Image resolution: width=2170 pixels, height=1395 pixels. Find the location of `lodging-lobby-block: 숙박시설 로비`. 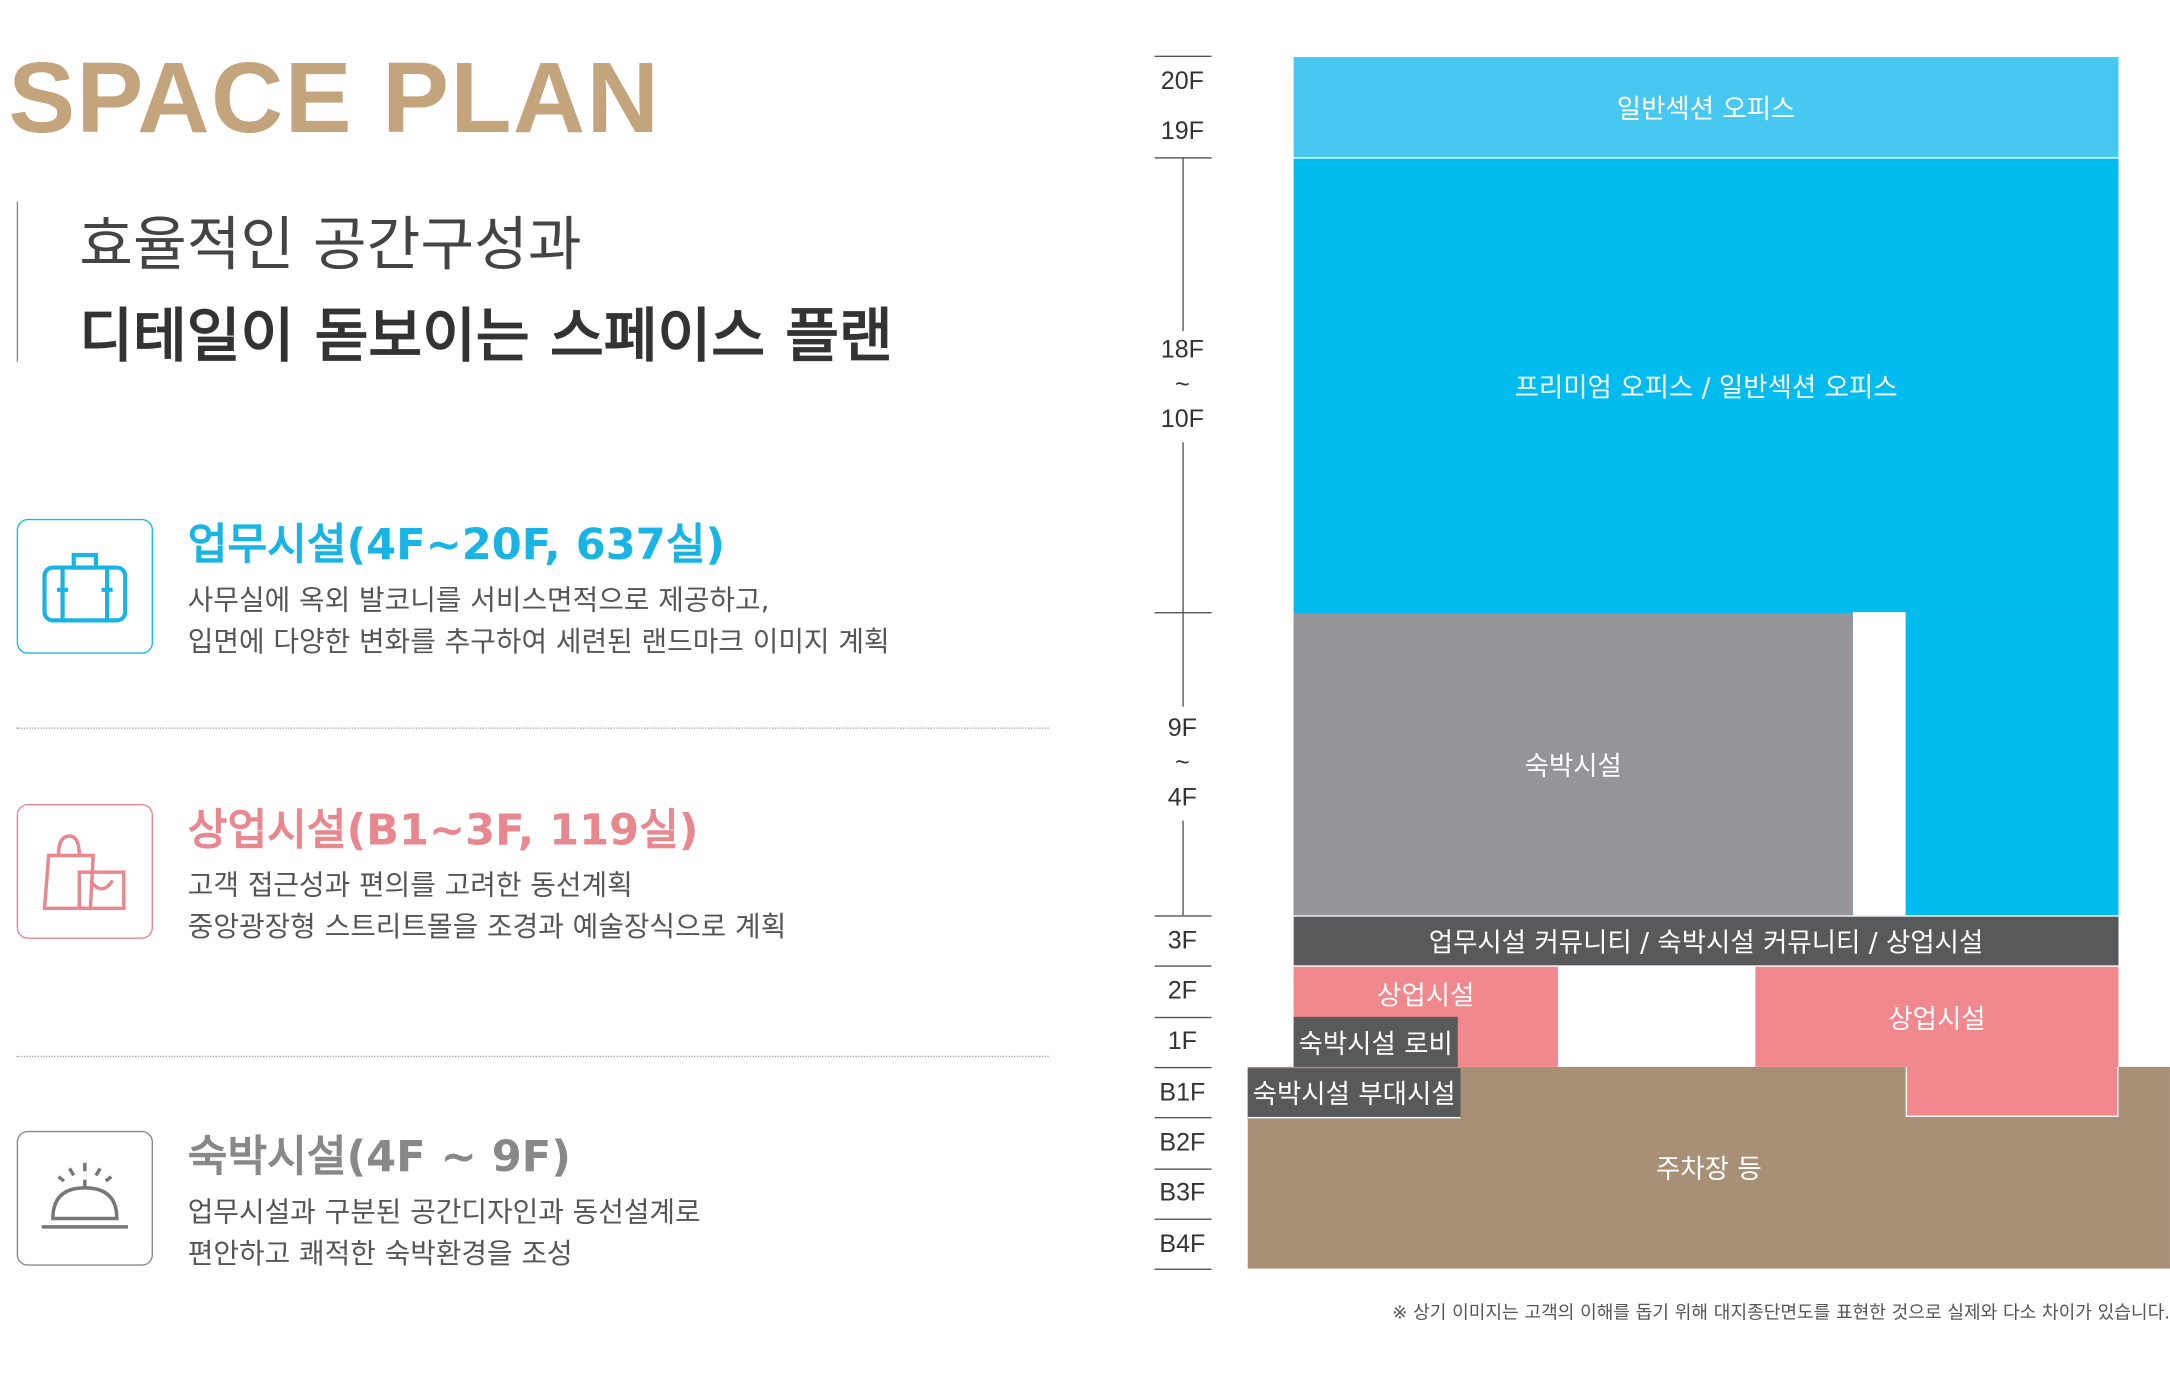

lodging-lobby-block: 숙박시설 로비 is located at coordinates (1375, 1041).